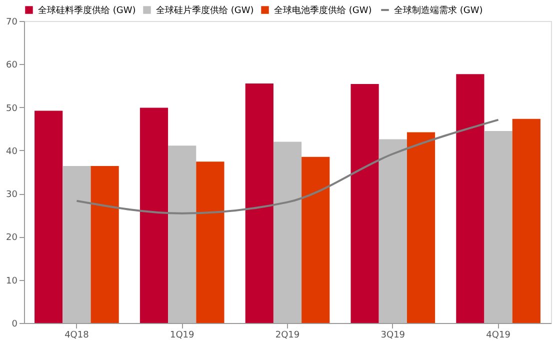  I want to click on legend-label: 全球硅片季度供给 (GW), so click(205, 10).